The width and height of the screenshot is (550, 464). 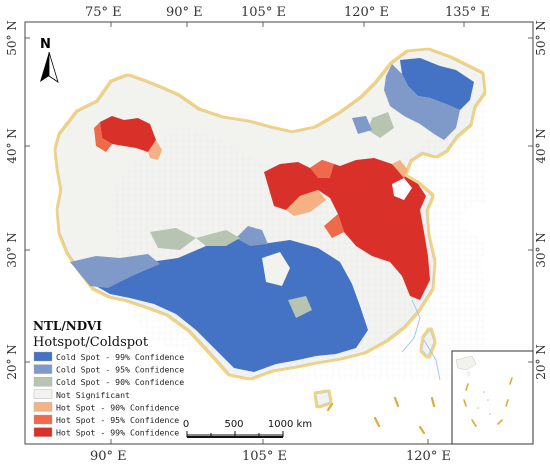 What do you see at coordinates (252, 236) in the screenshot?
I see `cold-spot-95-sichuan` at bounding box center [252, 236].